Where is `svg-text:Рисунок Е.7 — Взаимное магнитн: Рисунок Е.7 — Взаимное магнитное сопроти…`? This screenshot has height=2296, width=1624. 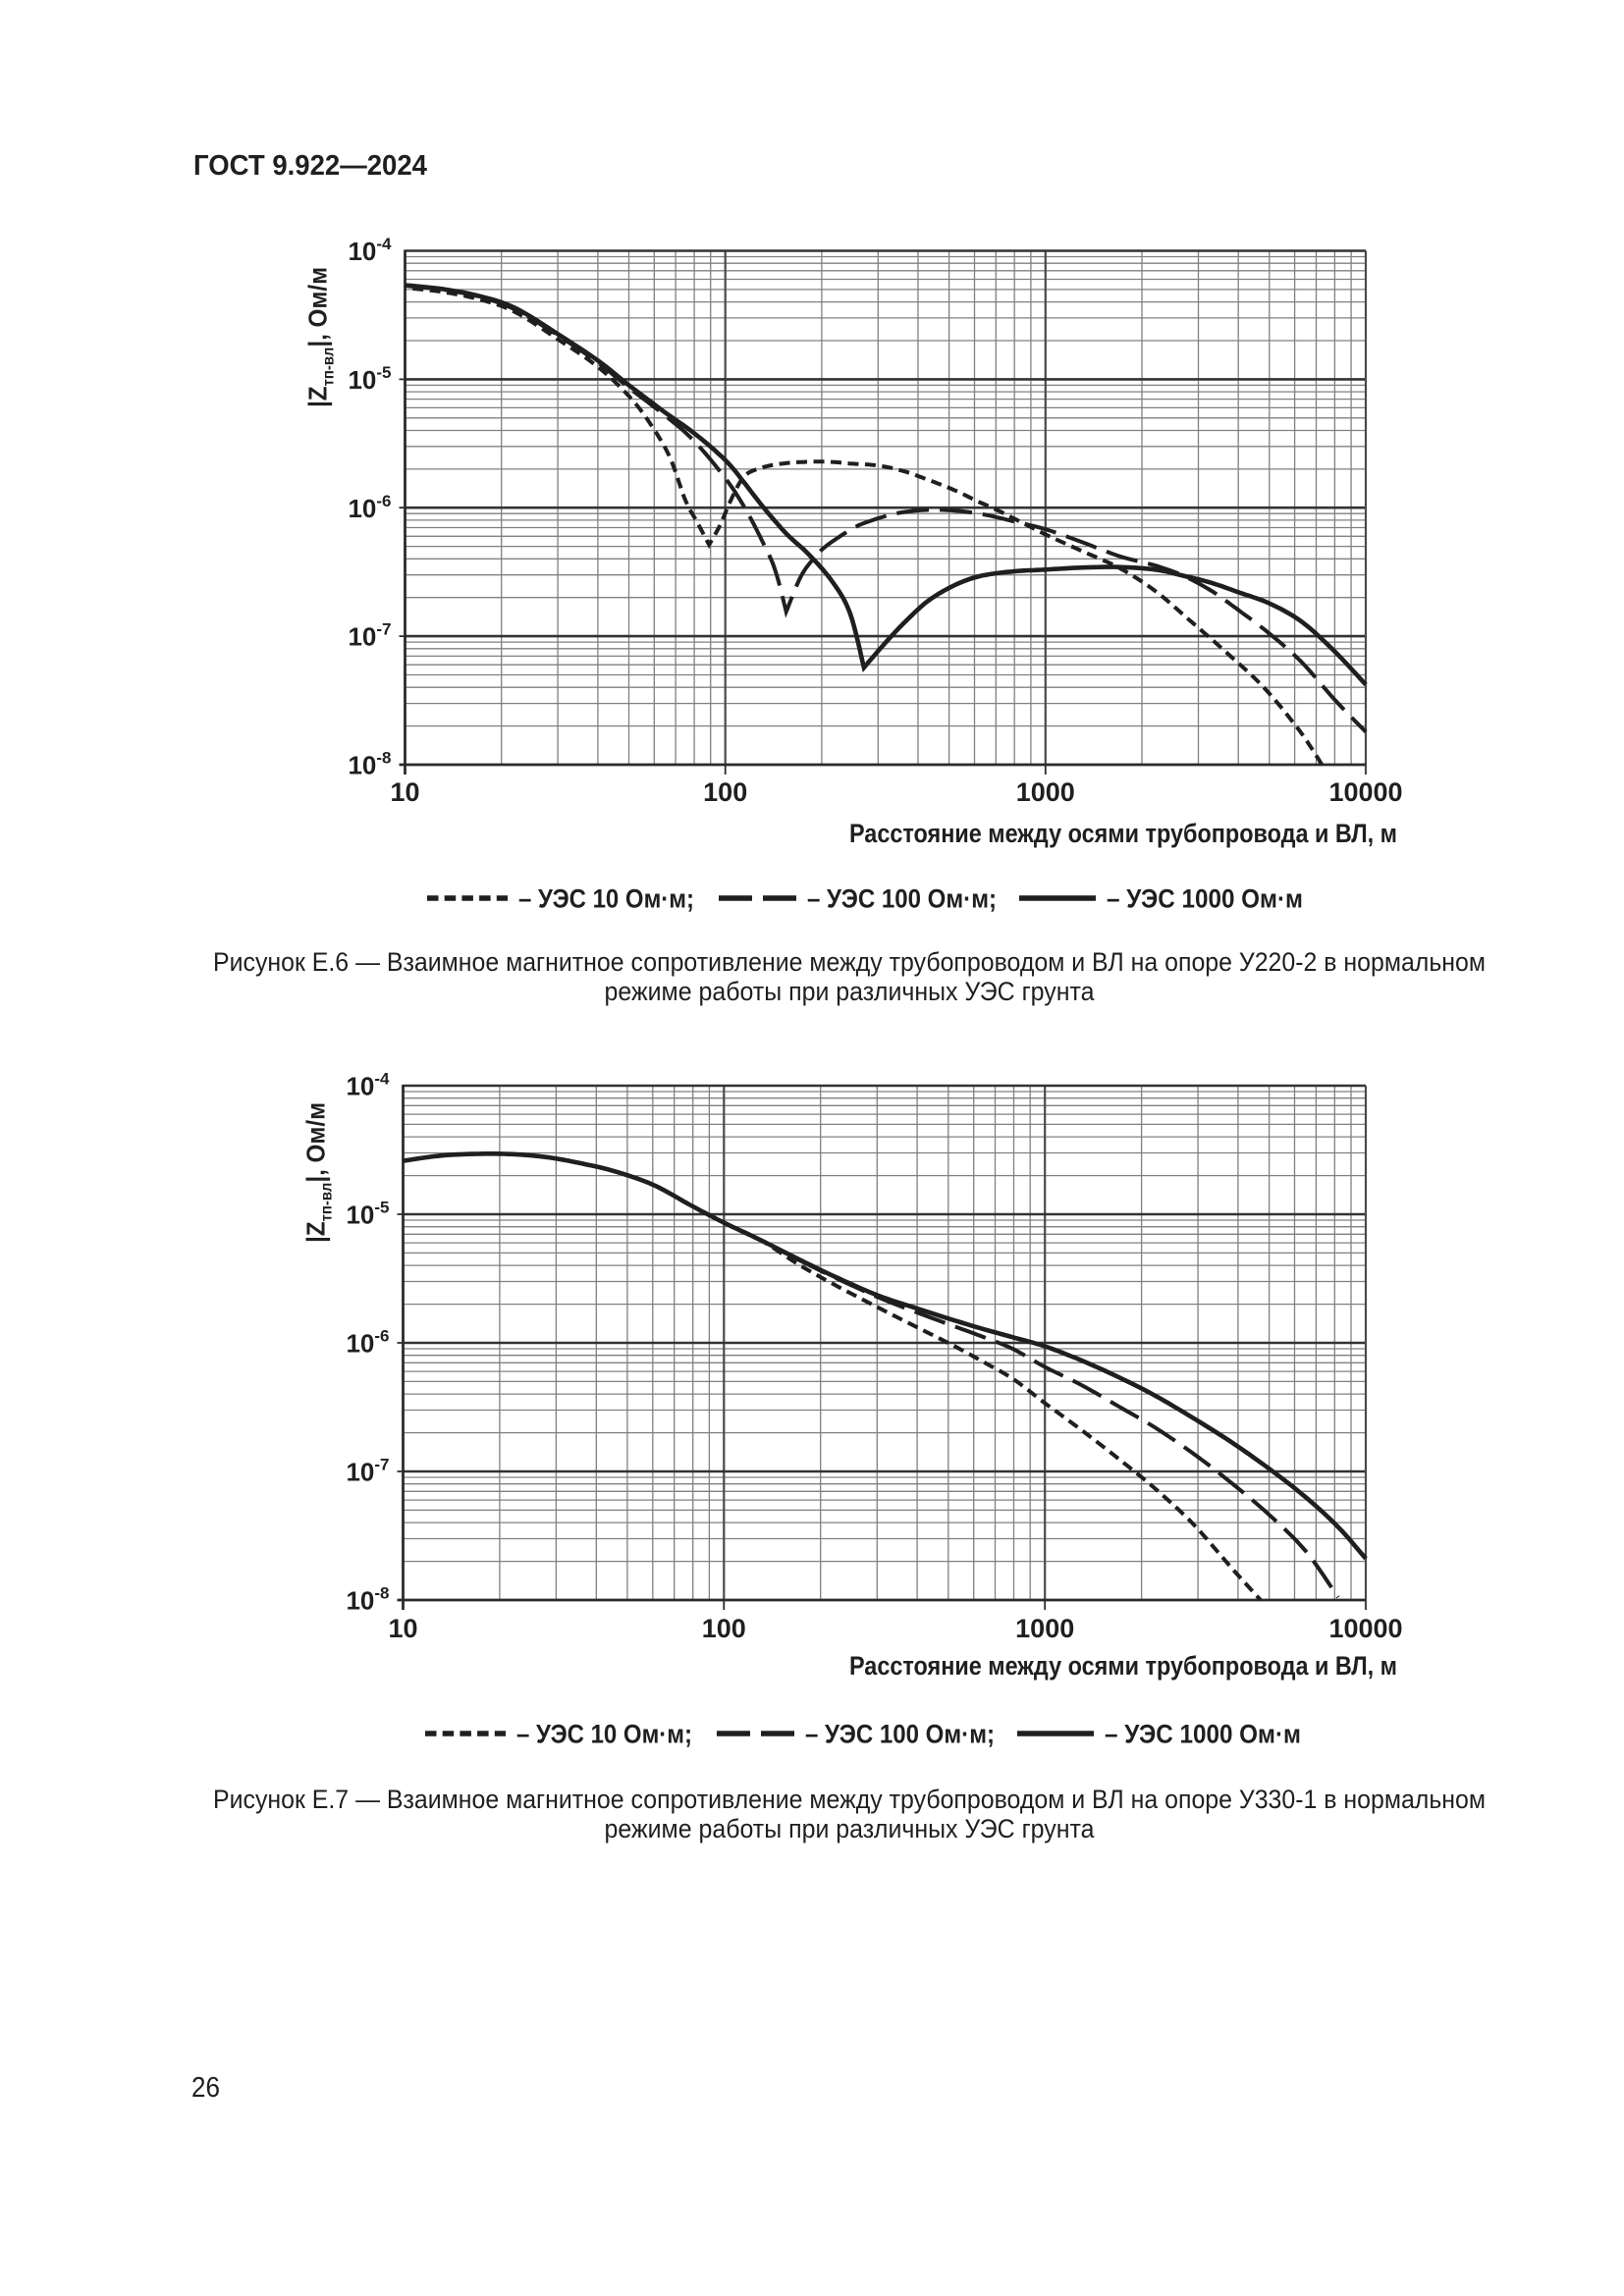 svg-text:Рисунок Е.7 — Взаимное магнитн: Рисунок Е.7 — Взаимное магнитное сопроти… is located at coordinates (849, 1800).